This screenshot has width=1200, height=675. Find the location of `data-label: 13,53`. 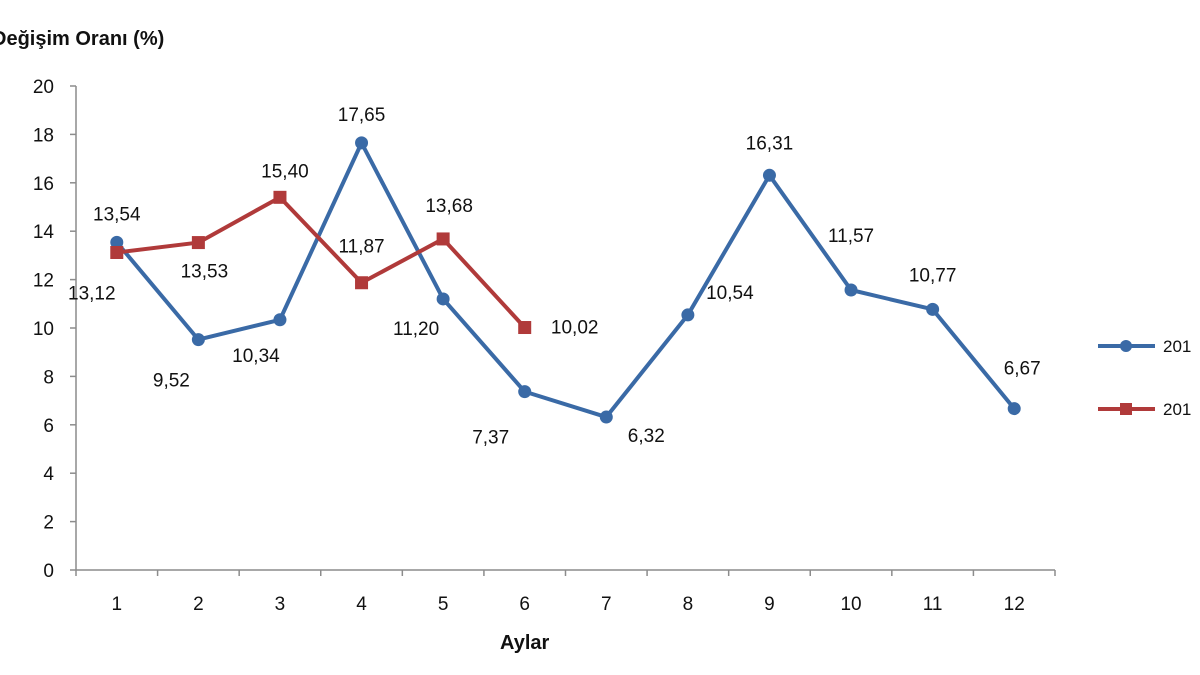

data-label: 13,53 is located at coordinates (205, 272).